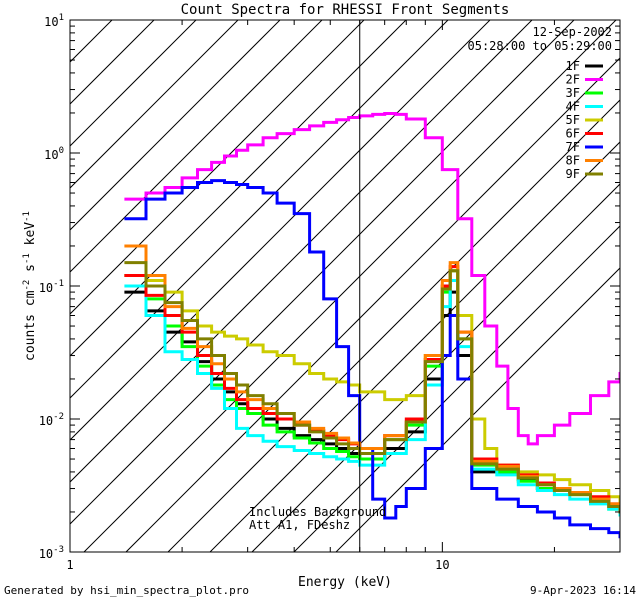  What do you see at coordinates (573, 134) in the screenshot?
I see `legend-label-6F: 6F` at bounding box center [573, 134].